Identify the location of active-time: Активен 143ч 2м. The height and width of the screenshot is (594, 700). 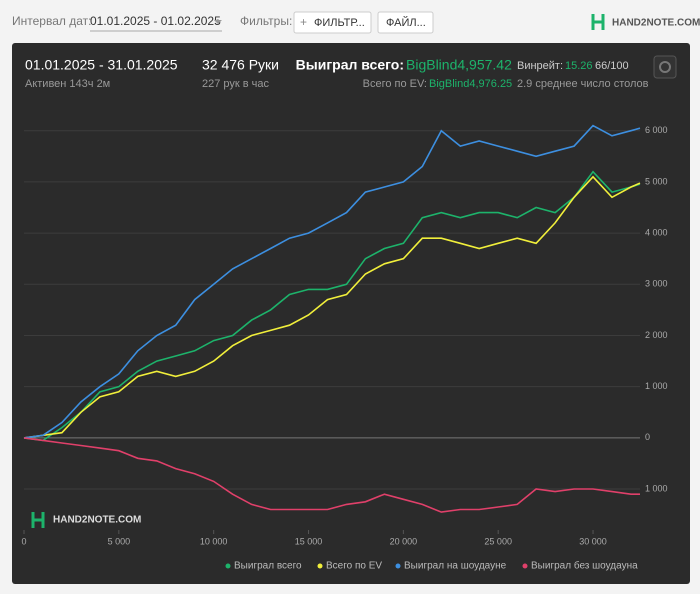
(67, 84).